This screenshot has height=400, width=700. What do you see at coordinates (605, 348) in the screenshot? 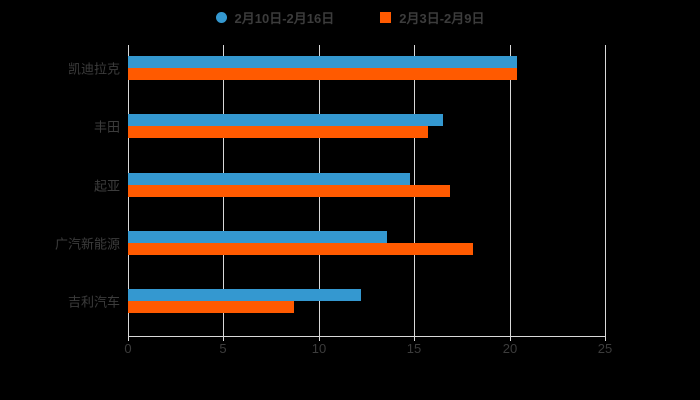
I see `x-tick-label-25: 25` at bounding box center [605, 348].